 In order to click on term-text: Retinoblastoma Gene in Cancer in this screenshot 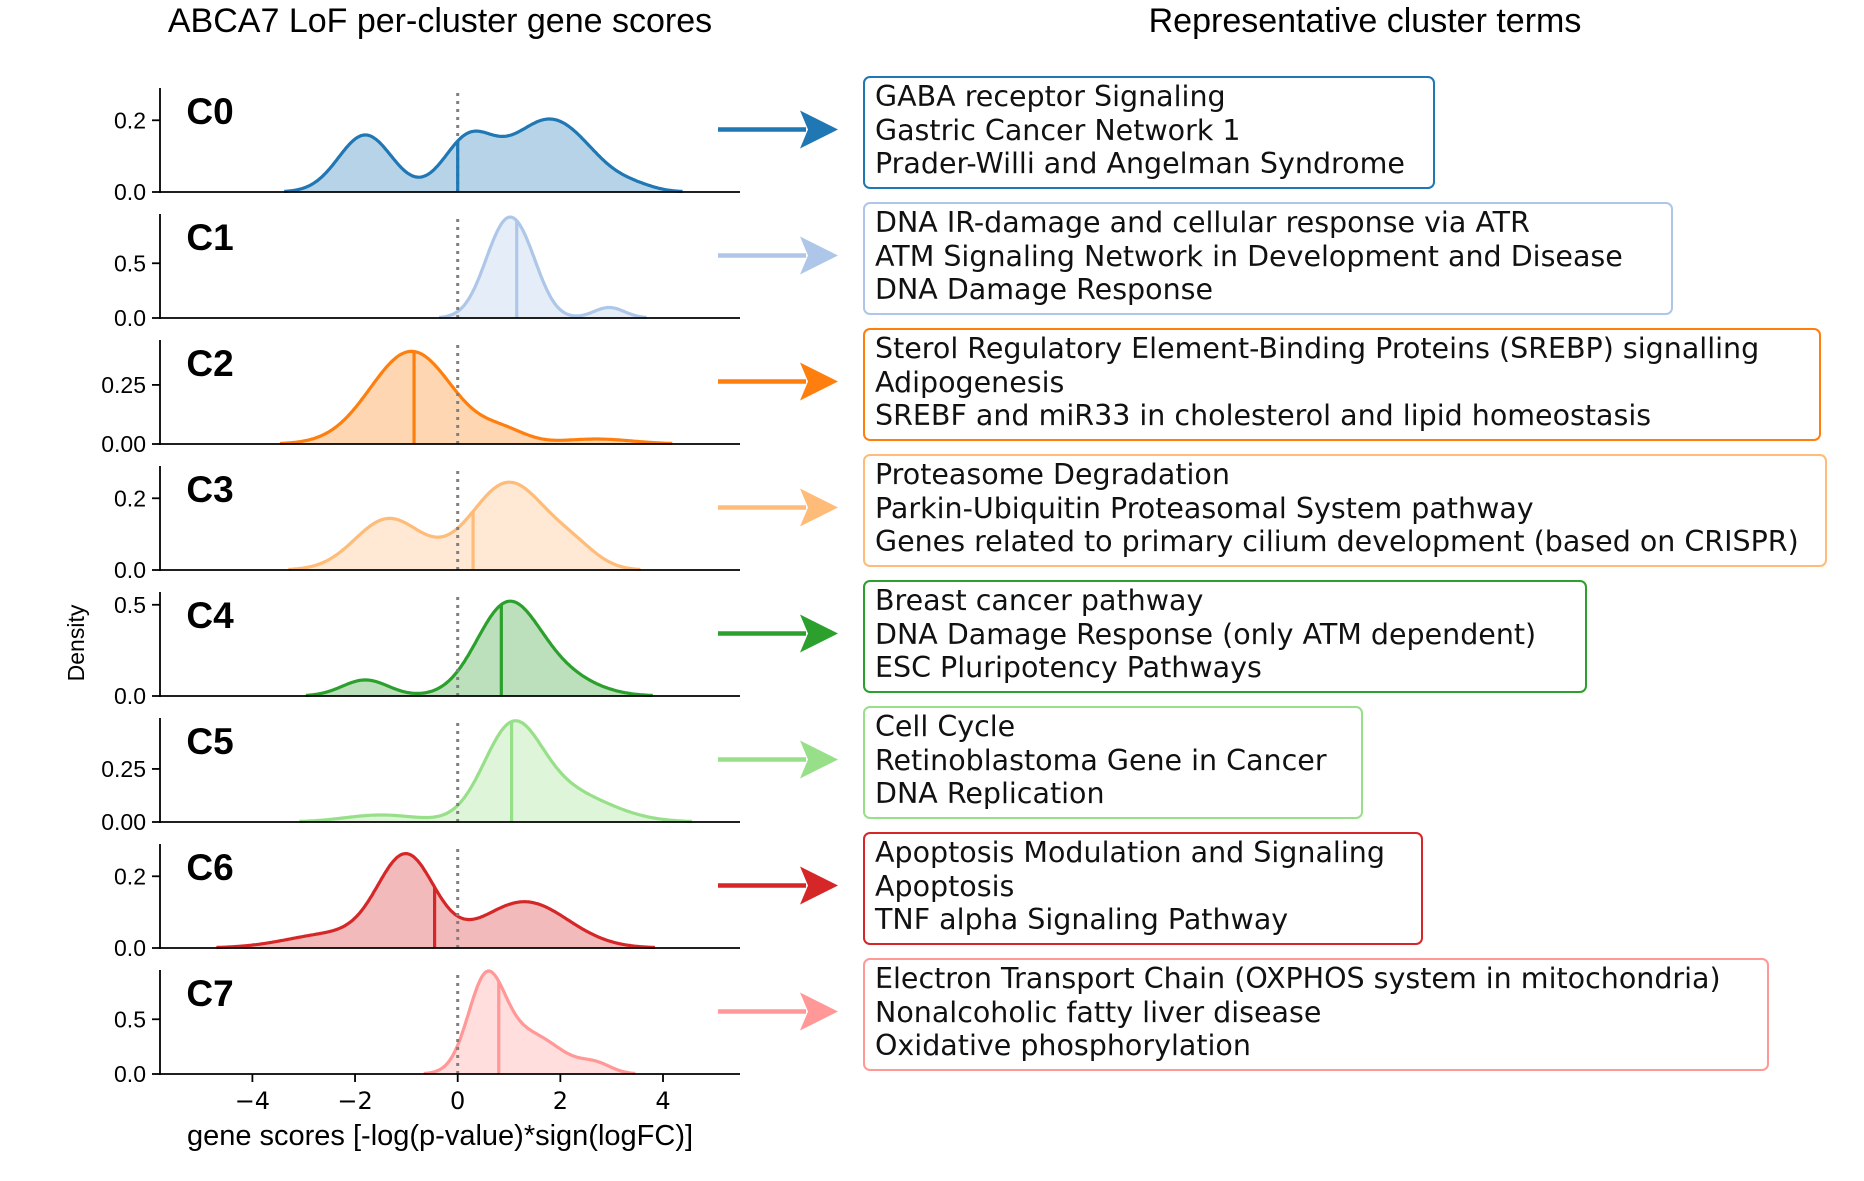, I will do `click(1101, 760)`.